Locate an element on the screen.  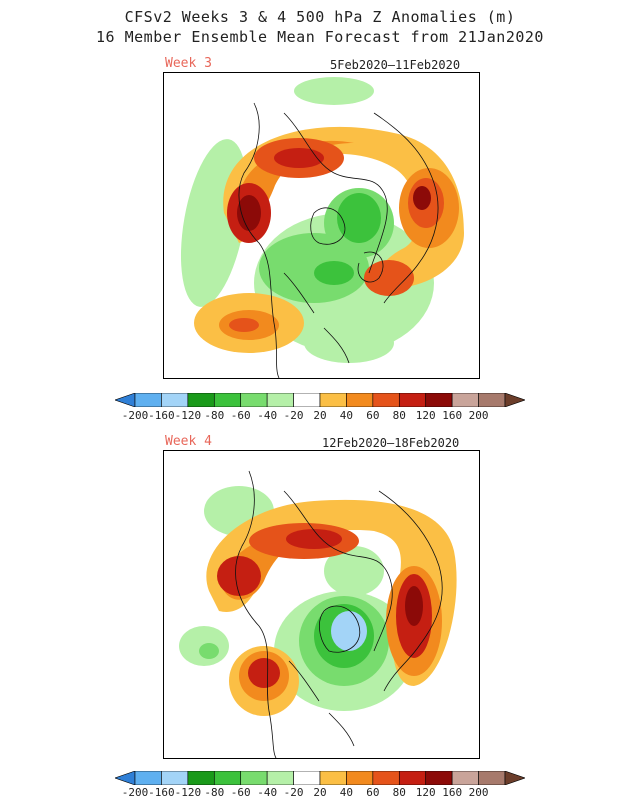
week3-colorbar is located at coordinates (320, 400).